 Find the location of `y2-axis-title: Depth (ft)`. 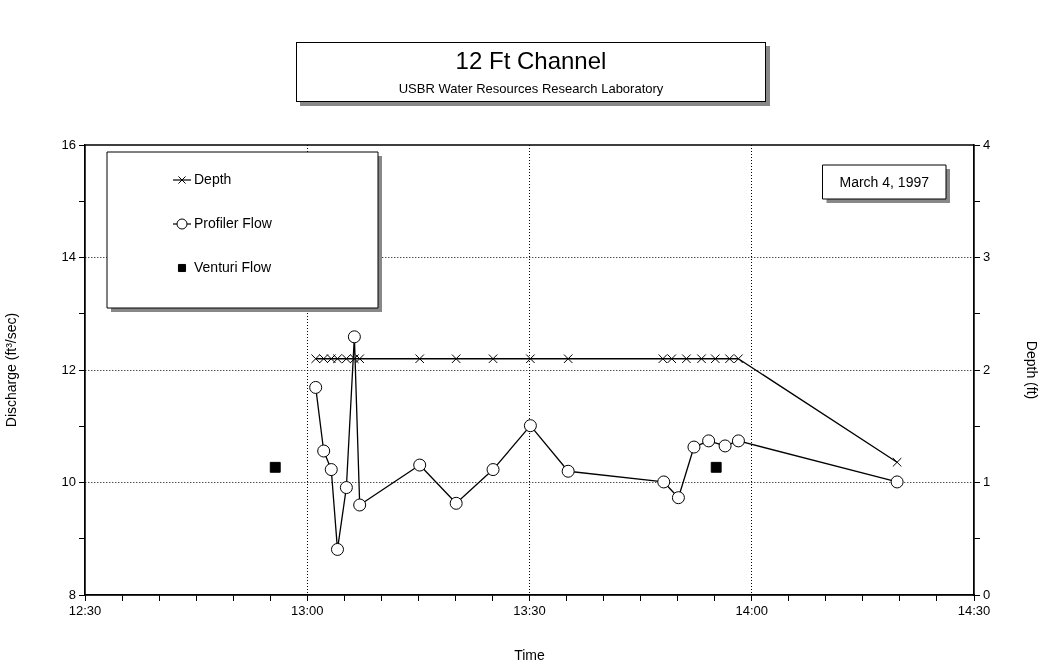

y2-axis-title: Depth (ft) is located at coordinates (1031, 370).